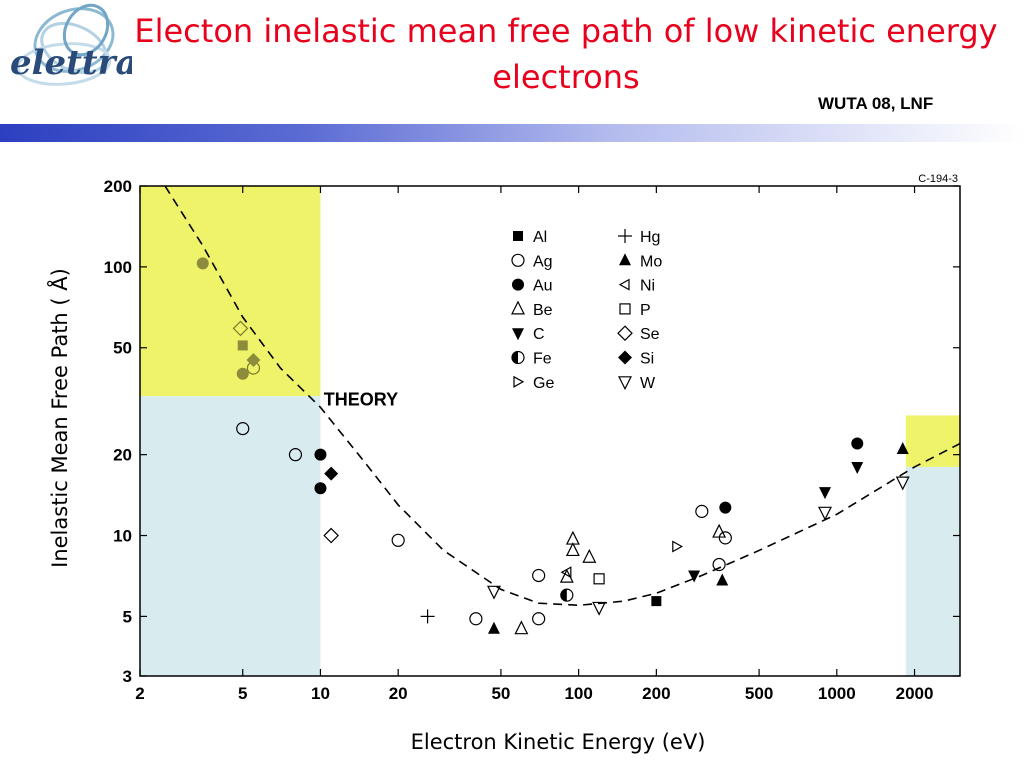  I want to click on legend-item-be: Be, so click(532, 309).